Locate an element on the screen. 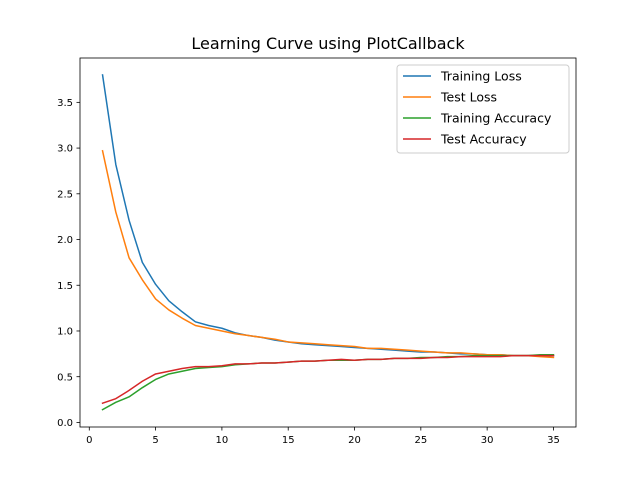 The width and height of the screenshot is (640, 484). legend-label: Training Loss is located at coordinates (481, 76).